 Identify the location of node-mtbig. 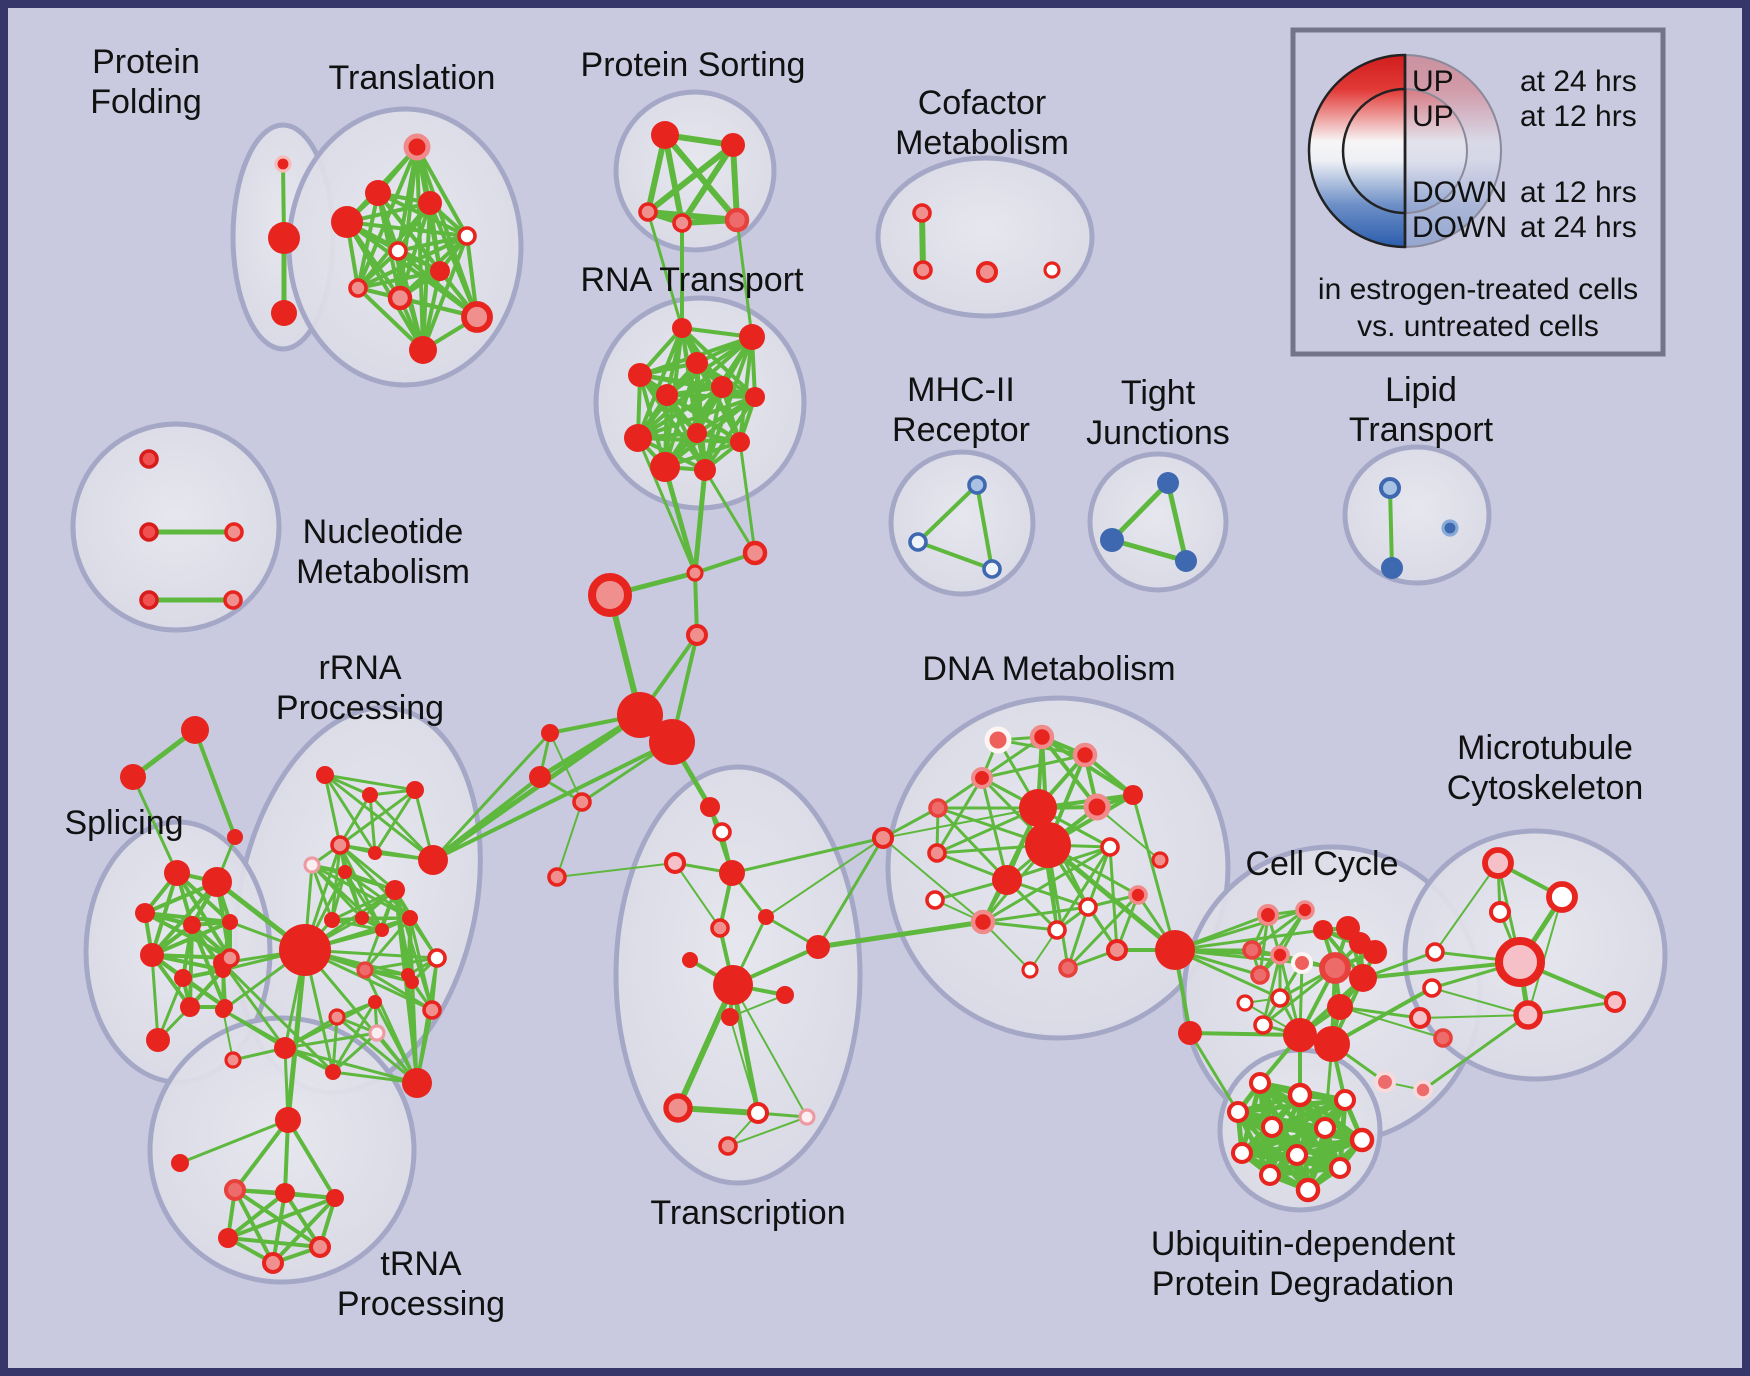
(1520, 962).